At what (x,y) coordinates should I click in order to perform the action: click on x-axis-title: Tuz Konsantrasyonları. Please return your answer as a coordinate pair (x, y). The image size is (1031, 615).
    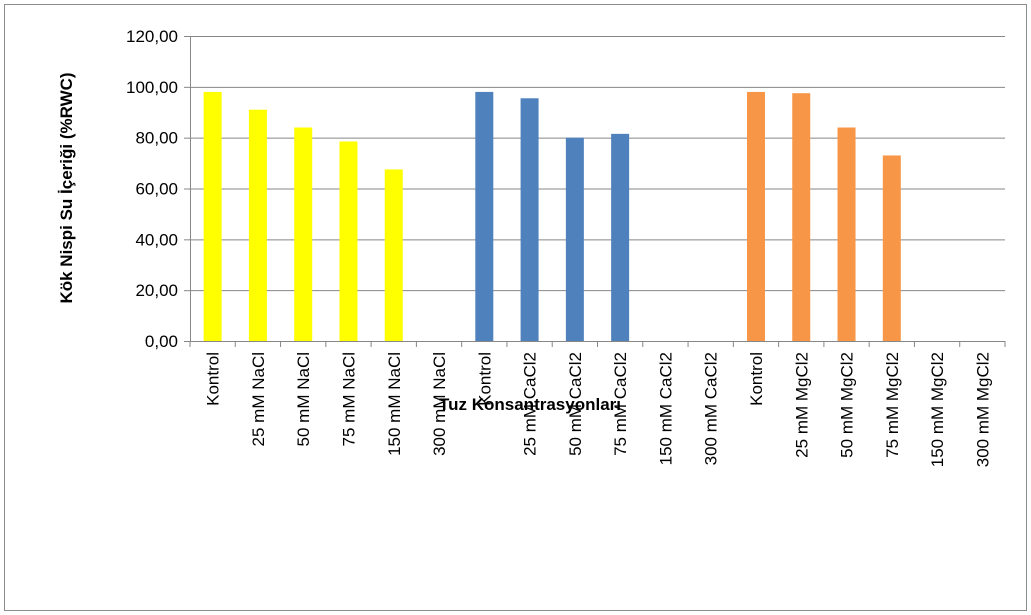
    Looking at the image, I should click on (530, 404).